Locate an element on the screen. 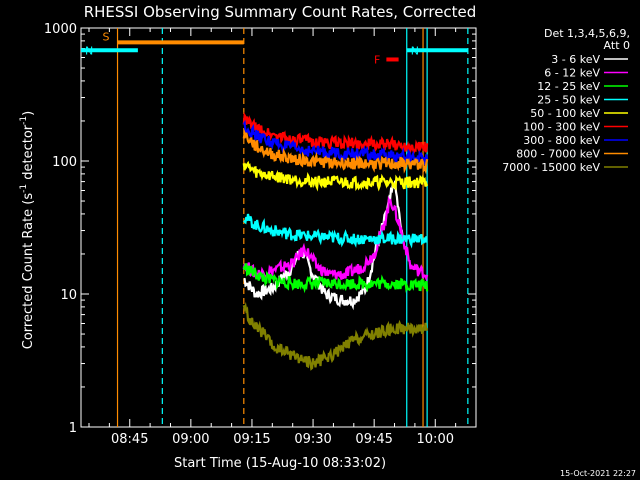 This screenshot has width=640, height=480. y-tick-label: 10 is located at coordinates (68, 295).